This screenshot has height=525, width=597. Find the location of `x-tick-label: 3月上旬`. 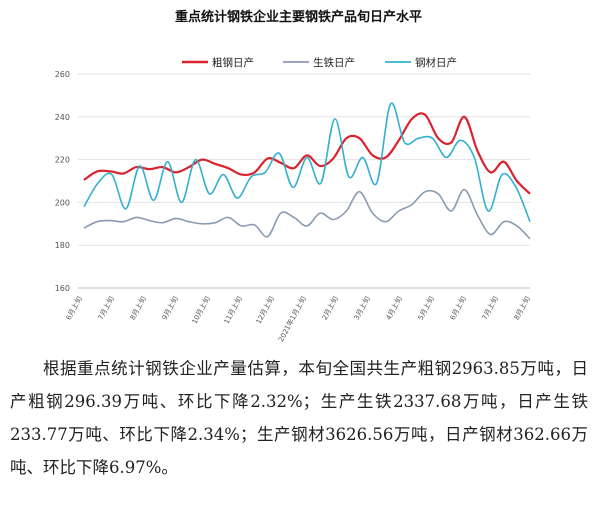

x-tick-label: 3月上旬 is located at coordinates (362, 308).